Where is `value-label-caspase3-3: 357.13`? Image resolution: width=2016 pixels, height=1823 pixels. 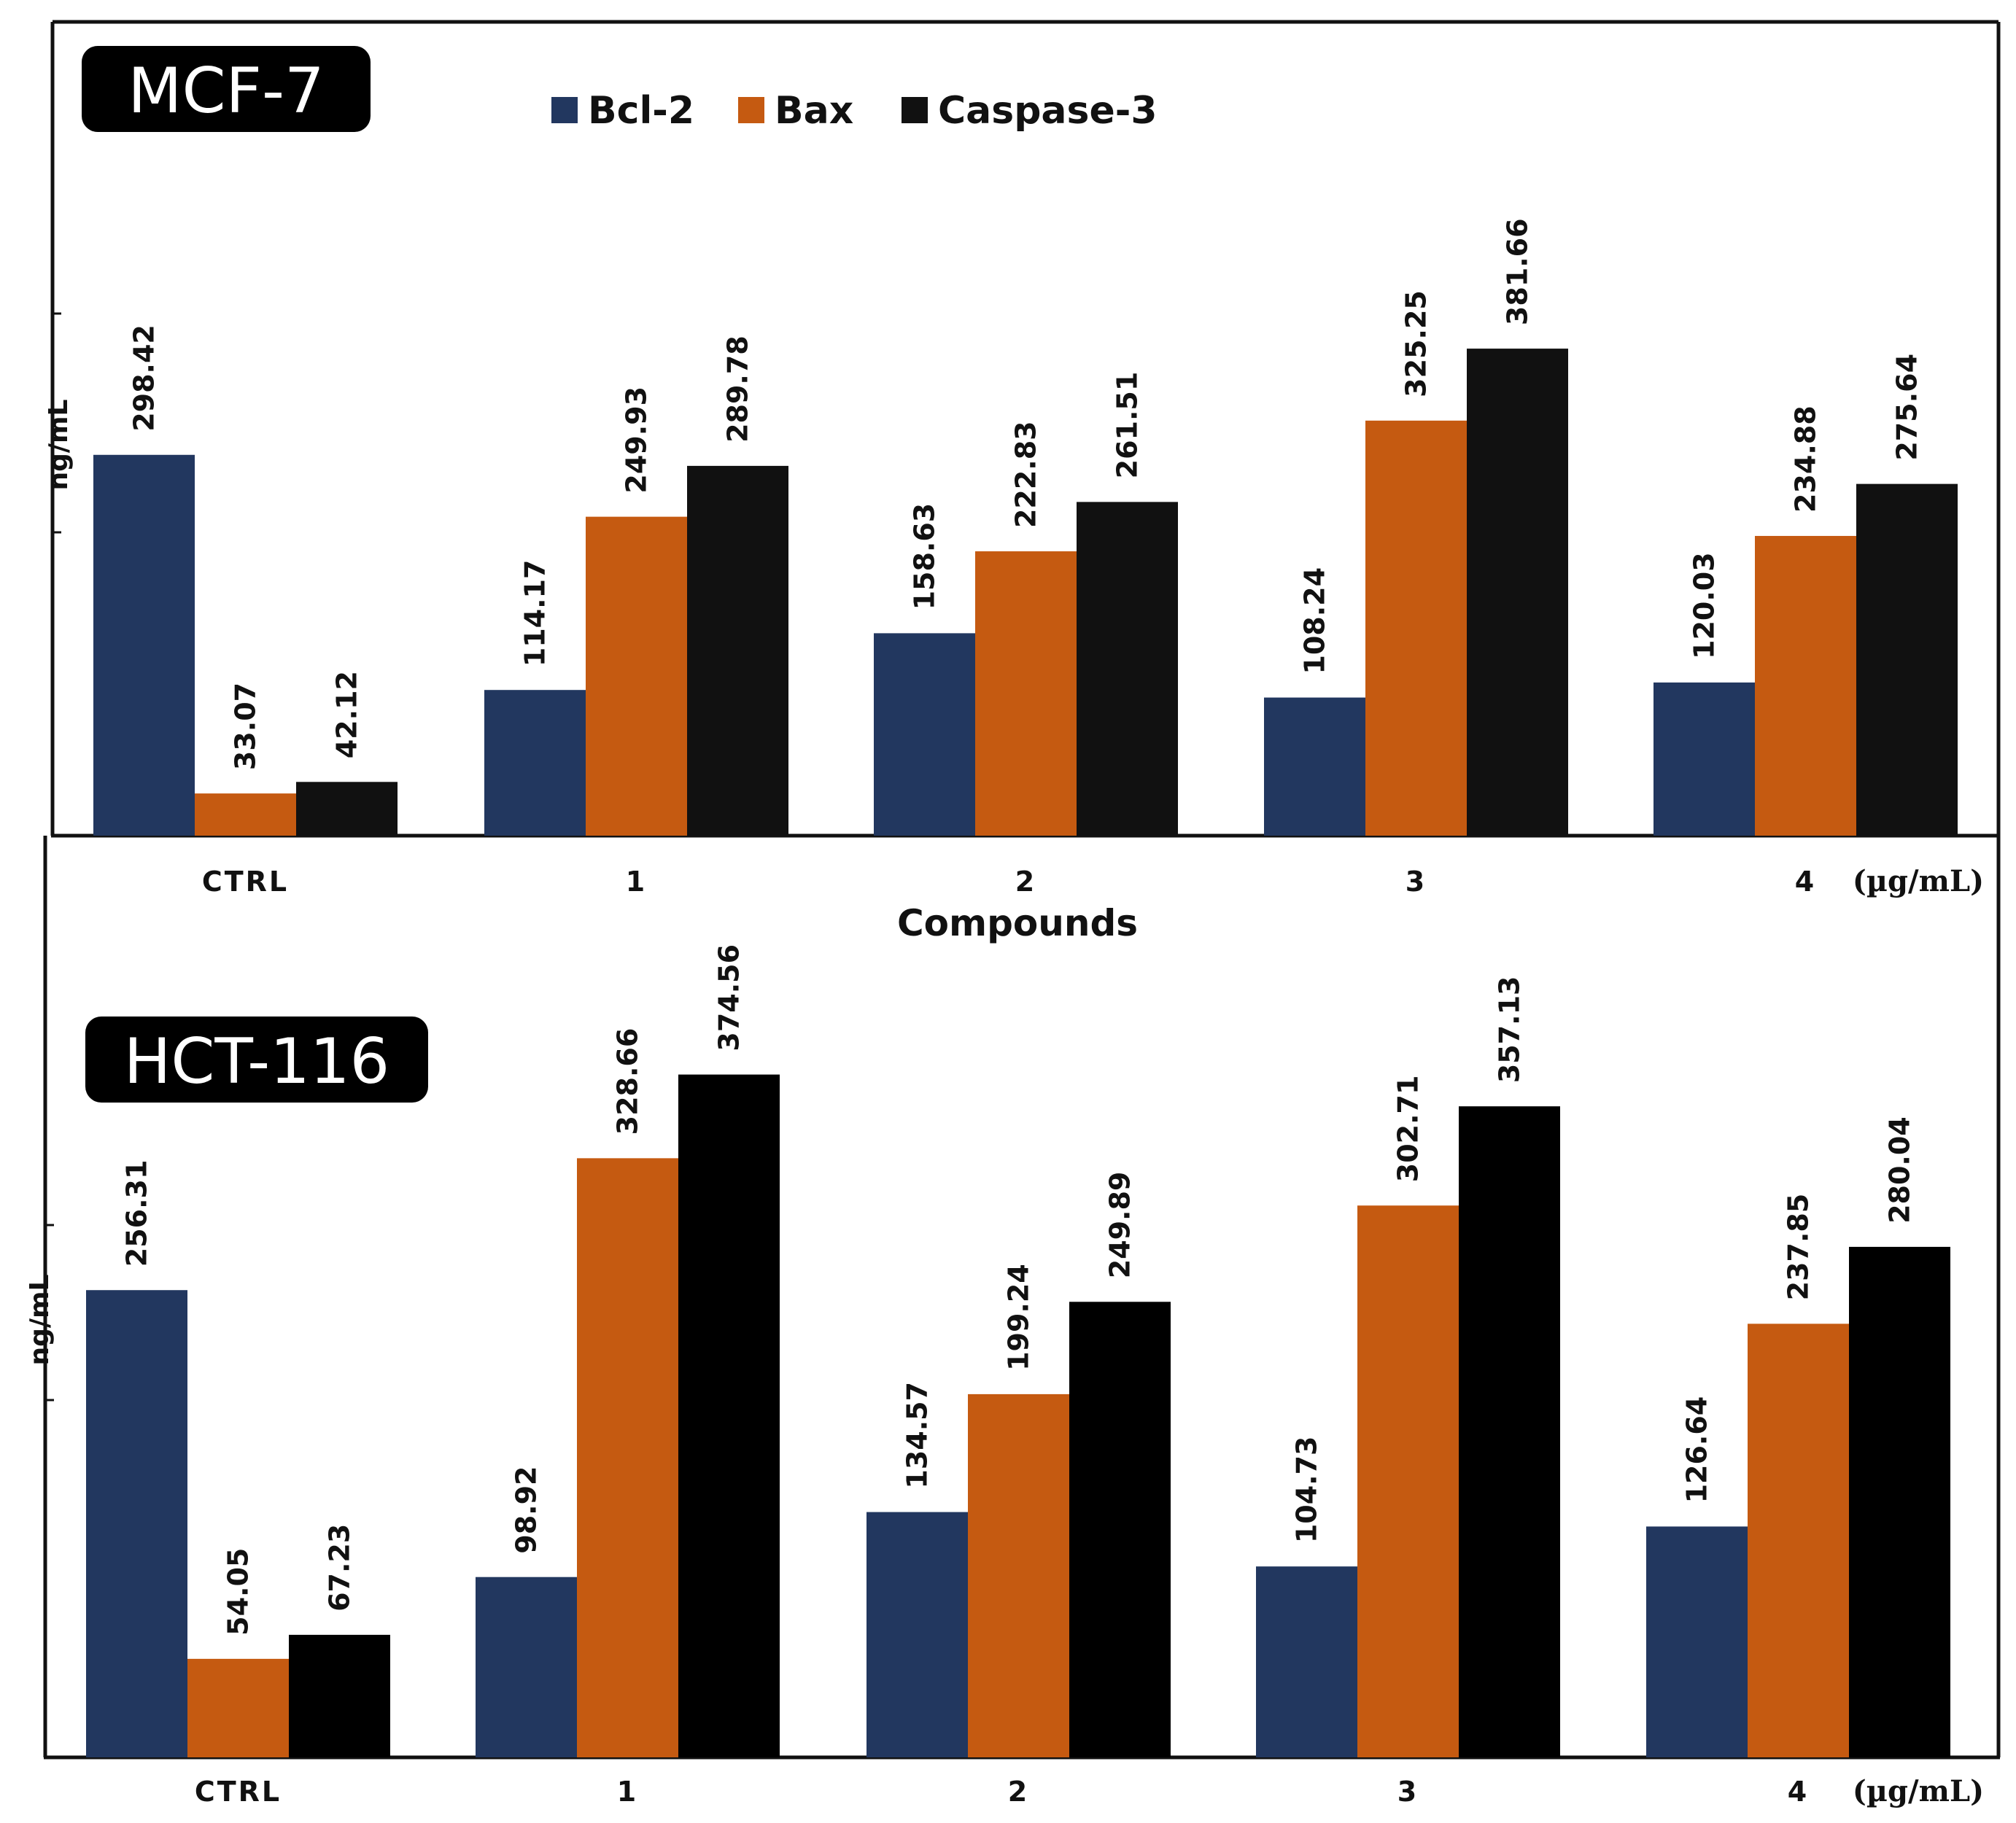
value-label-caspase3-3: 357.13 is located at coordinates (1510, 1030).